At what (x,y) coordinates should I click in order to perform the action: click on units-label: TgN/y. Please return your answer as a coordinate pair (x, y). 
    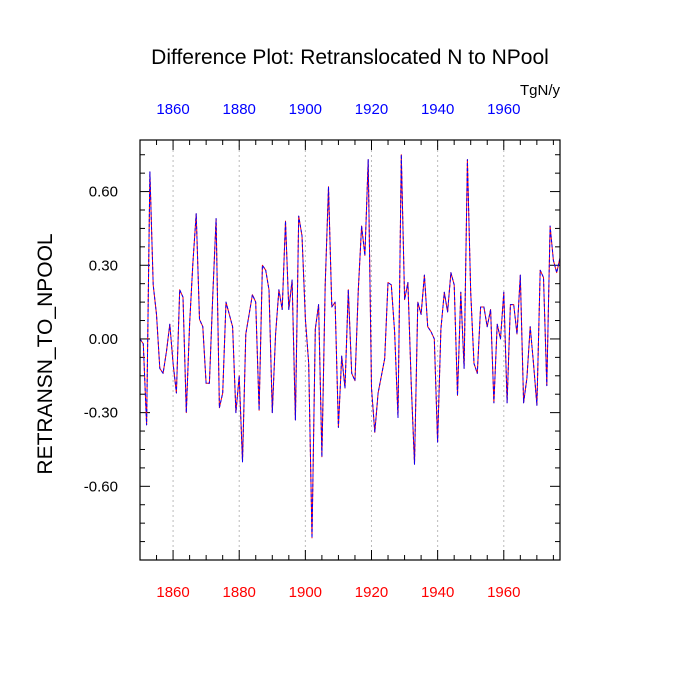
    Looking at the image, I should click on (540, 90).